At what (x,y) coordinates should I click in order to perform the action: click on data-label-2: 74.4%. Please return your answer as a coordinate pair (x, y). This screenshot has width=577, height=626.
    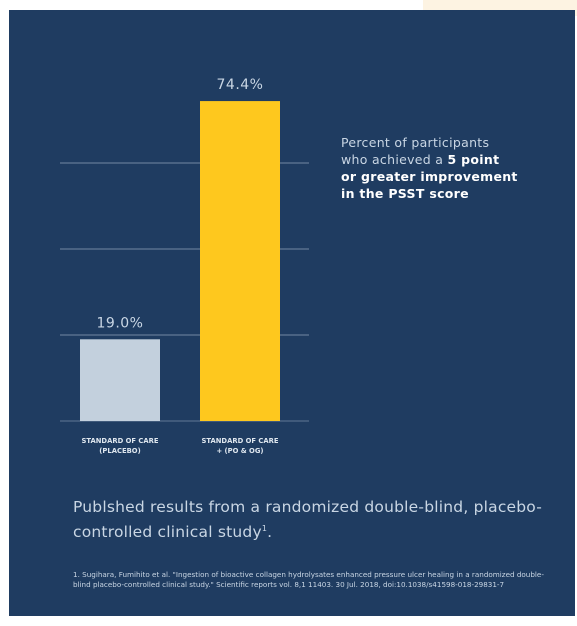
    Looking at the image, I should click on (240, 85).